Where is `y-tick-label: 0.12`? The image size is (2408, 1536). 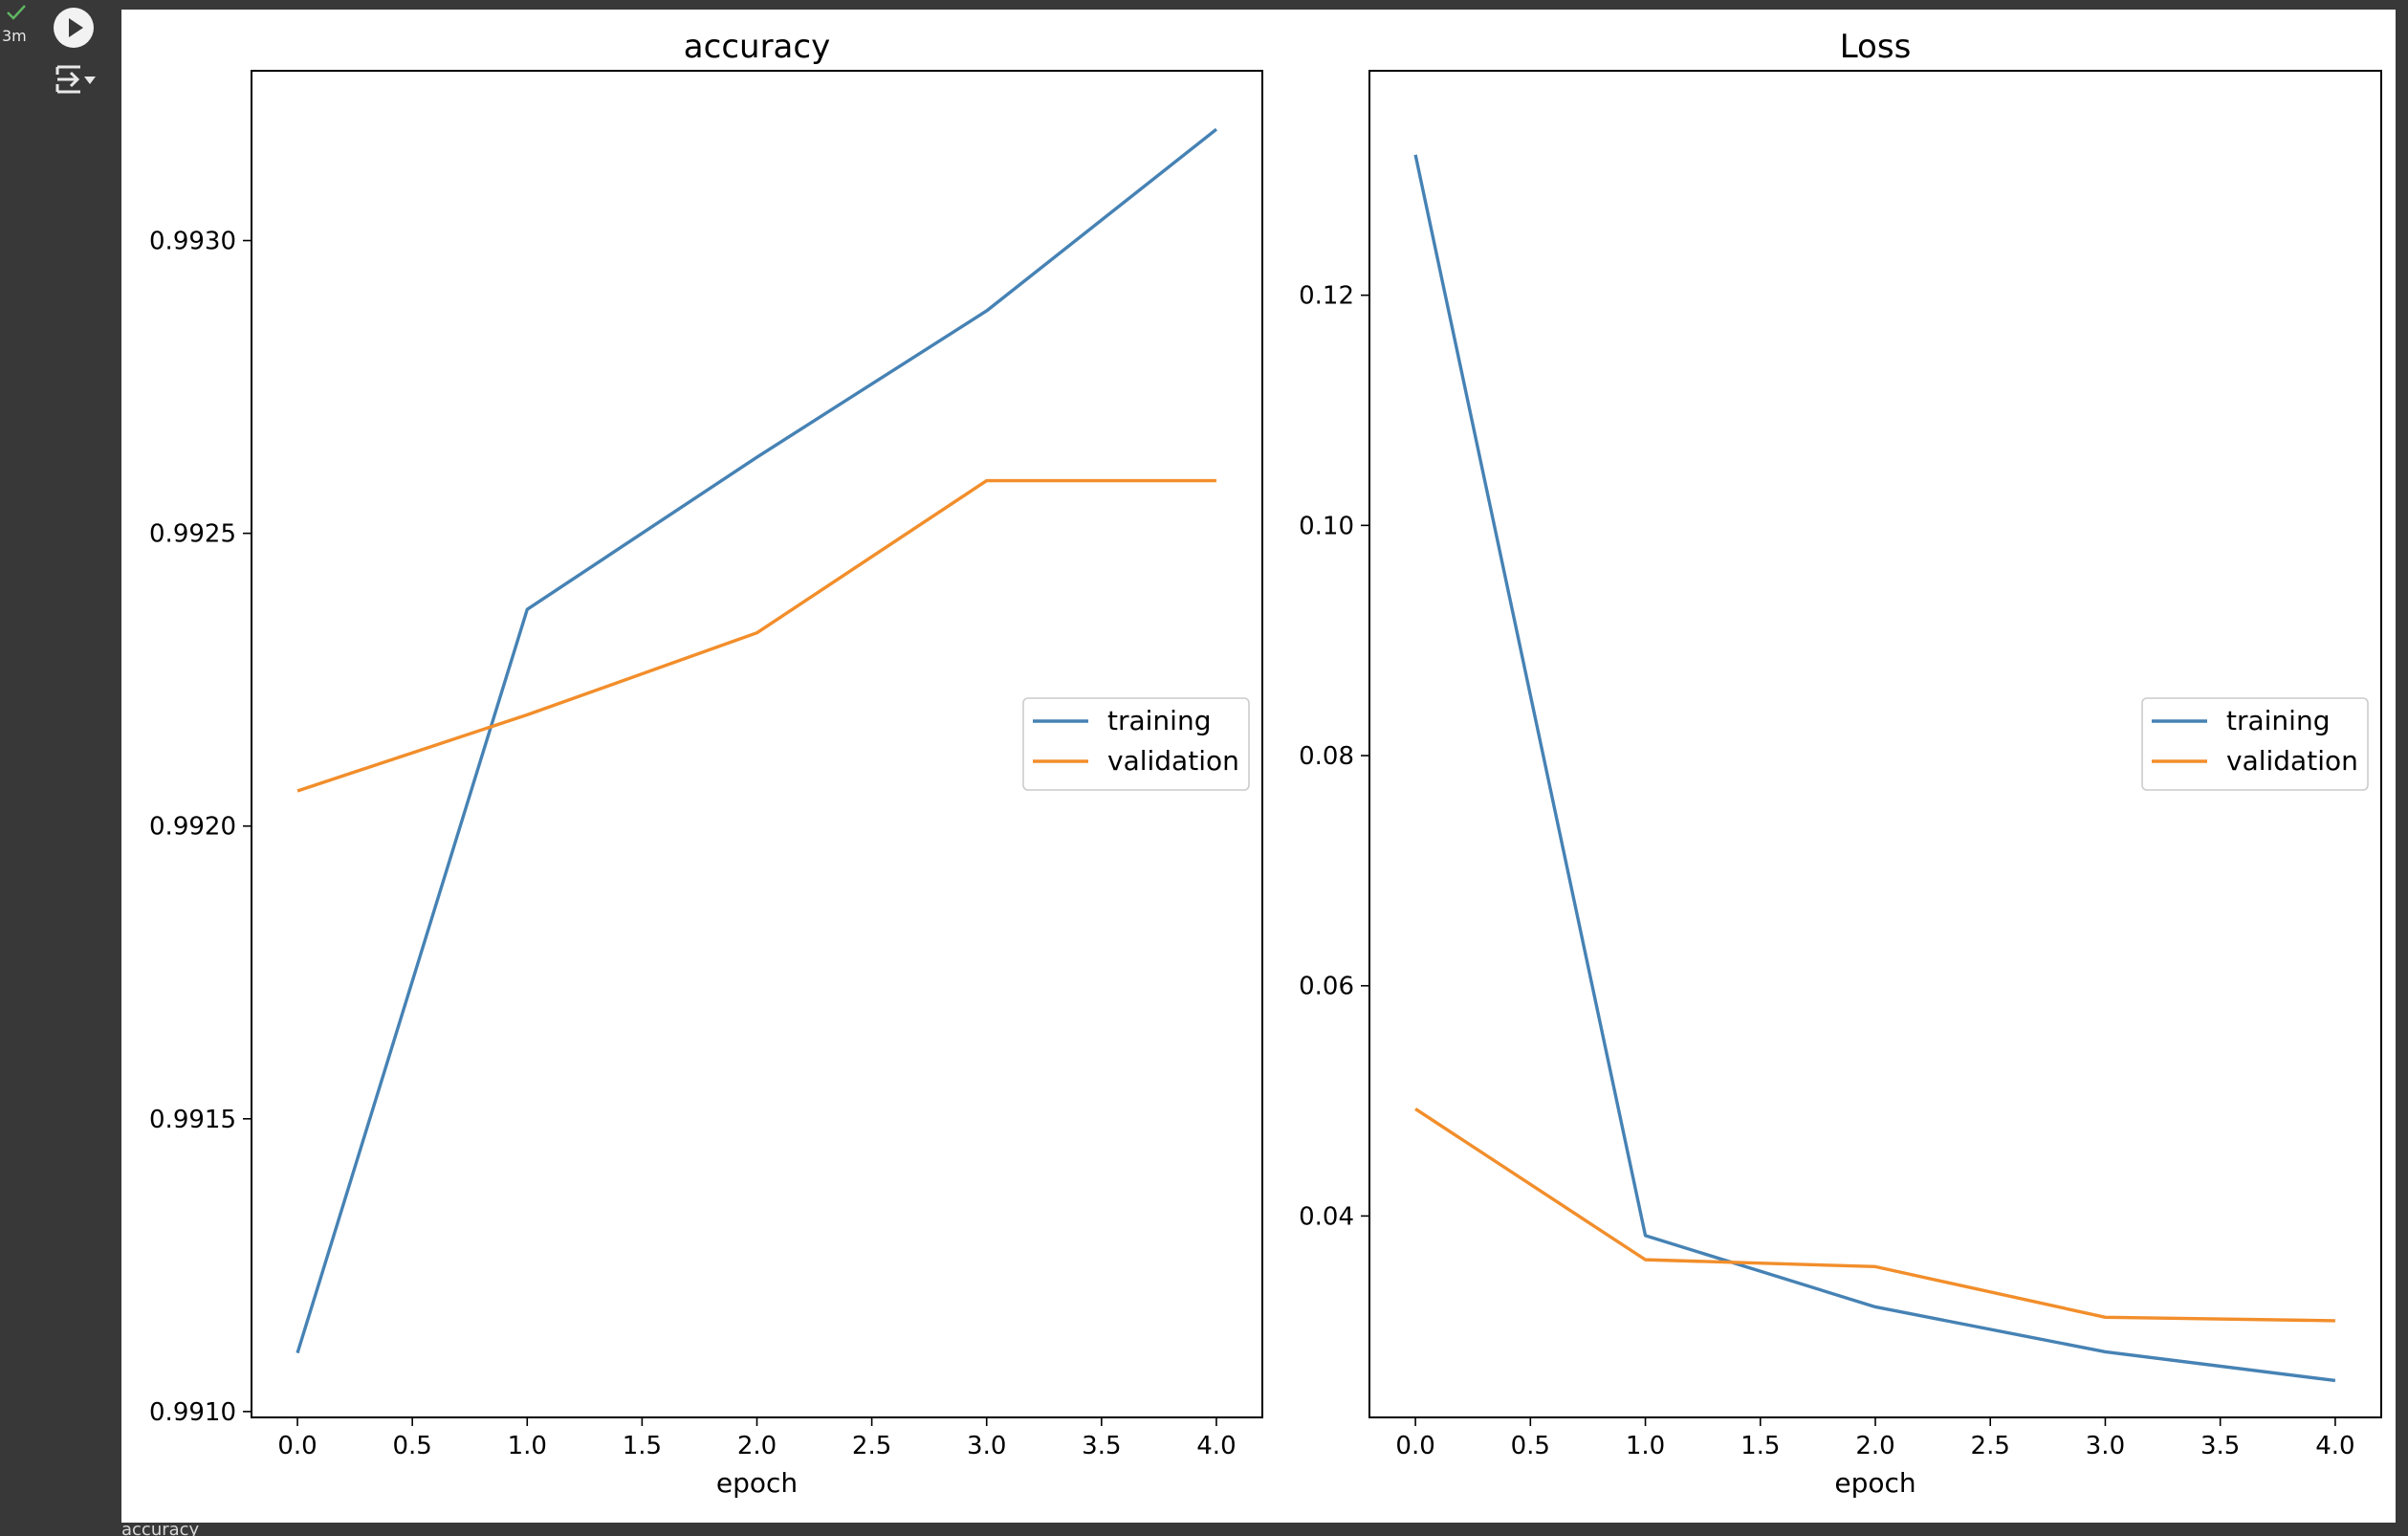
y-tick-label: 0.12 is located at coordinates (1327, 297).